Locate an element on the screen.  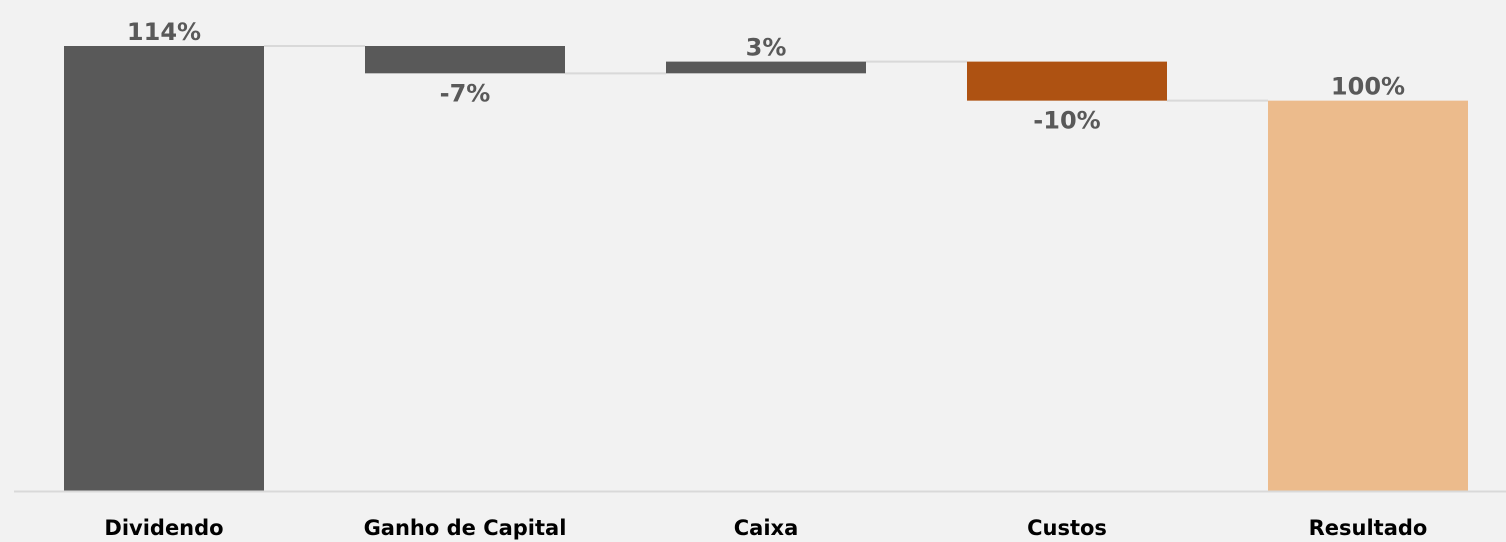
category-label: Ganho de Capital is located at coordinates (465, 528).